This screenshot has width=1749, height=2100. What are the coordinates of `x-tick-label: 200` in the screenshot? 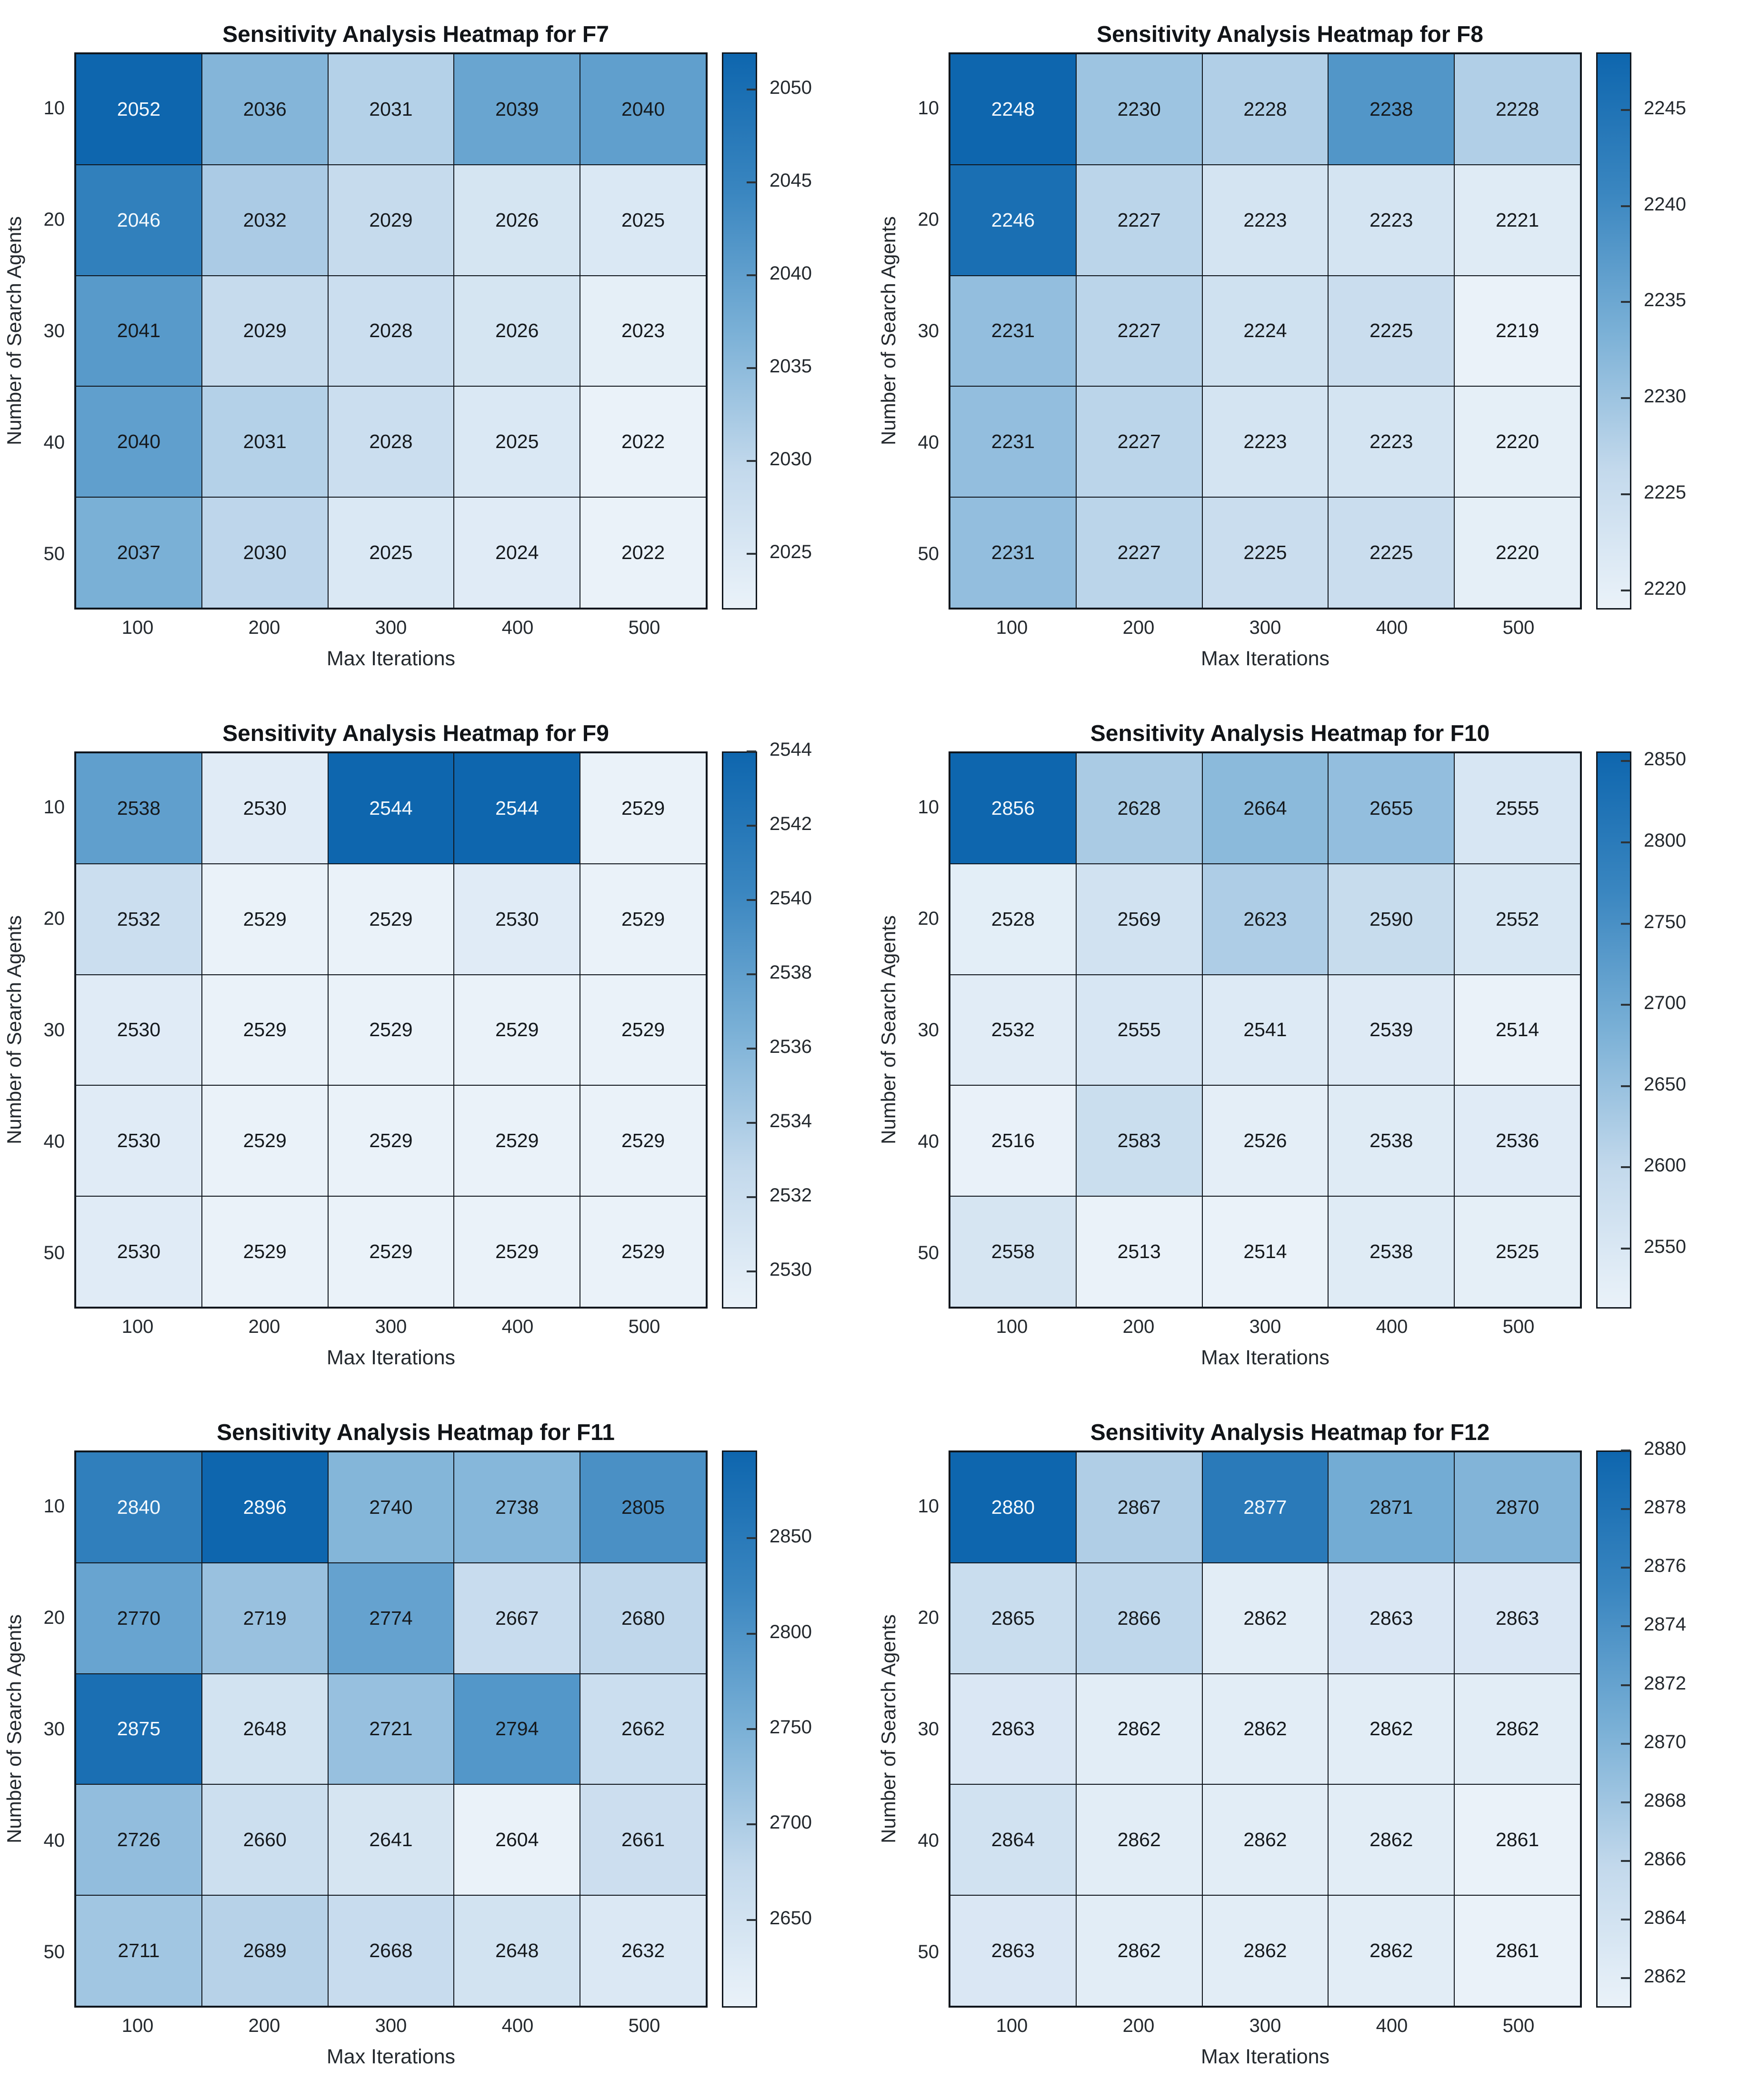 It's located at (1138, 1326).